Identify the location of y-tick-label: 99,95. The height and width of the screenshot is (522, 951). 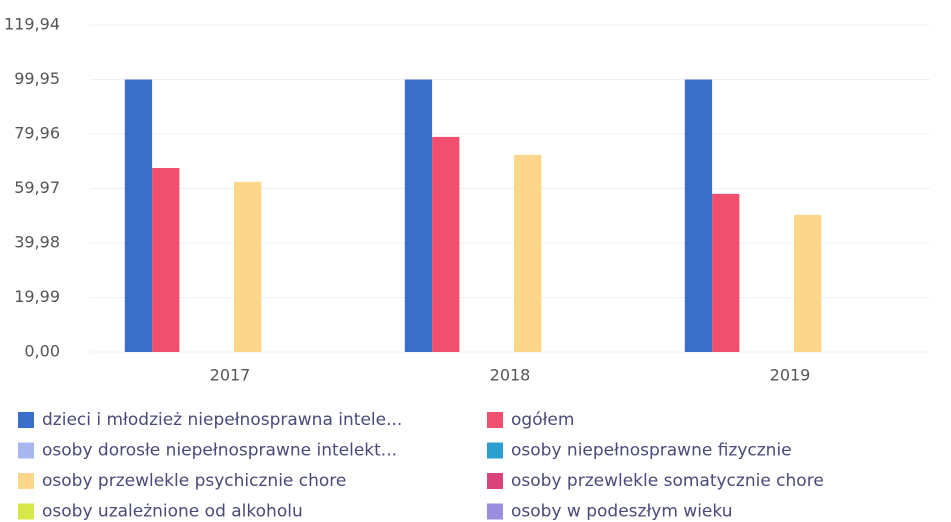
(37, 78).